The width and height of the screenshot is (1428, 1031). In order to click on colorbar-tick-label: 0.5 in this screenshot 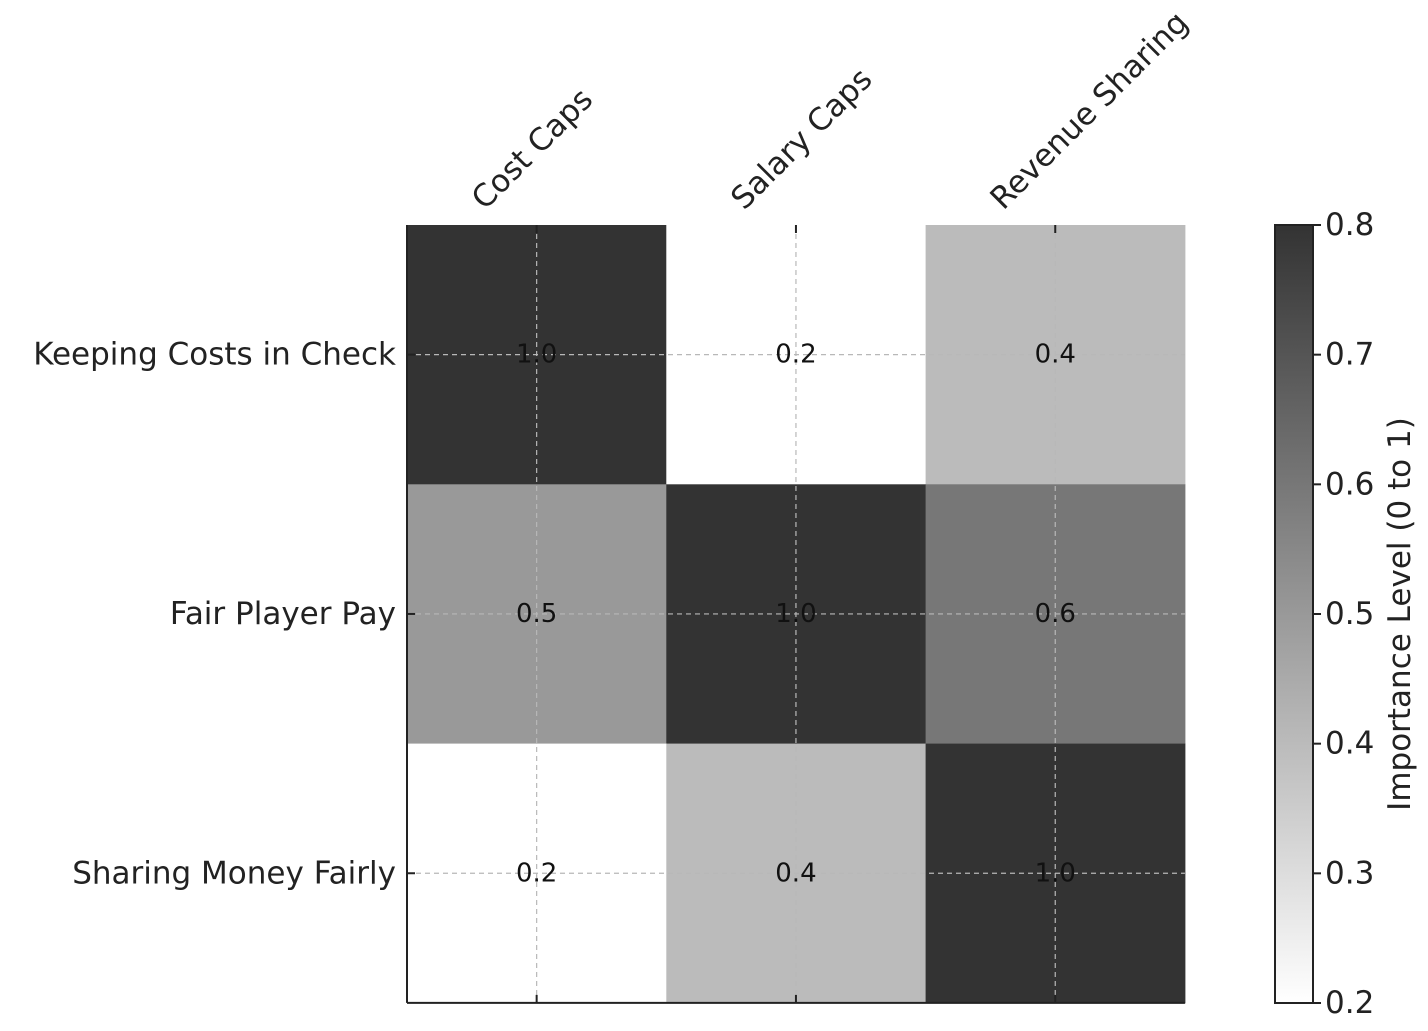, I will do `click(1349, 614)`.